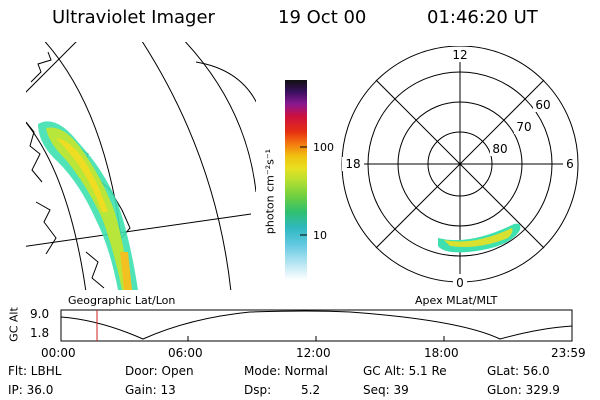  I want to click on time-tick-00: 00:00, so click(58, 353).